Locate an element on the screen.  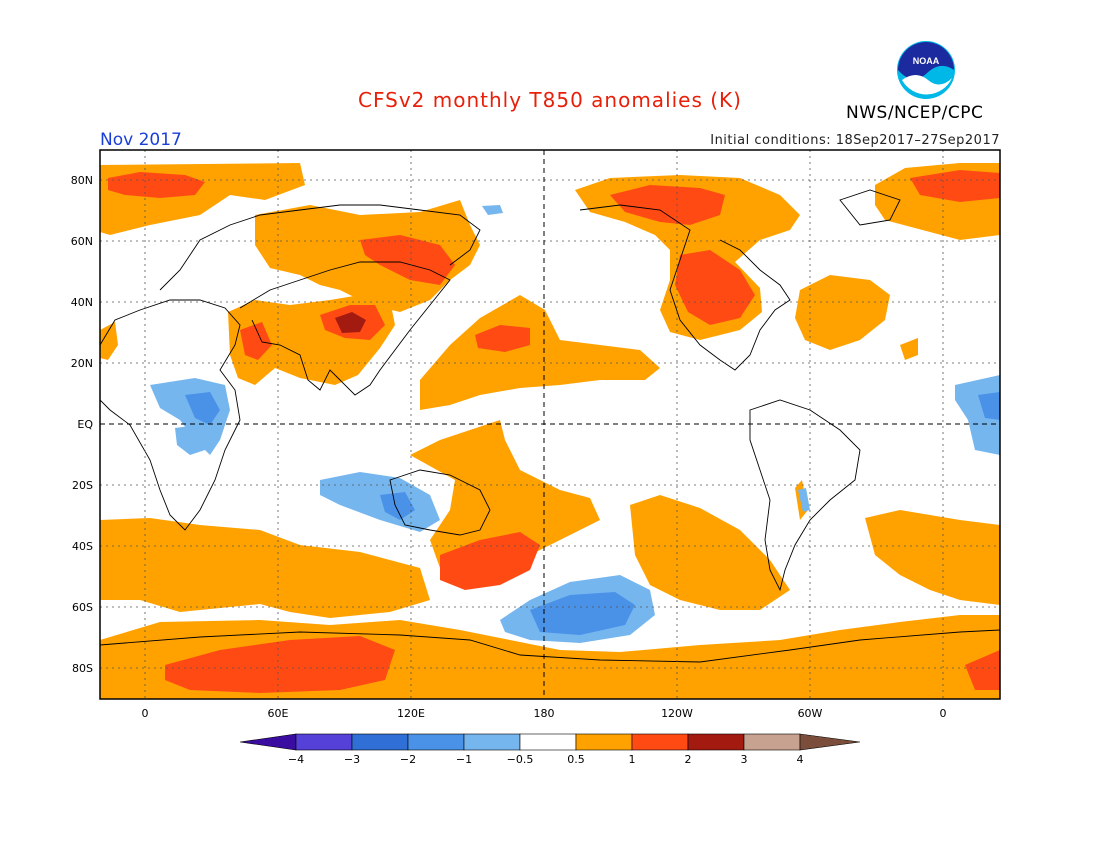
lat-label: EQ is located at coordinates (85, 424).